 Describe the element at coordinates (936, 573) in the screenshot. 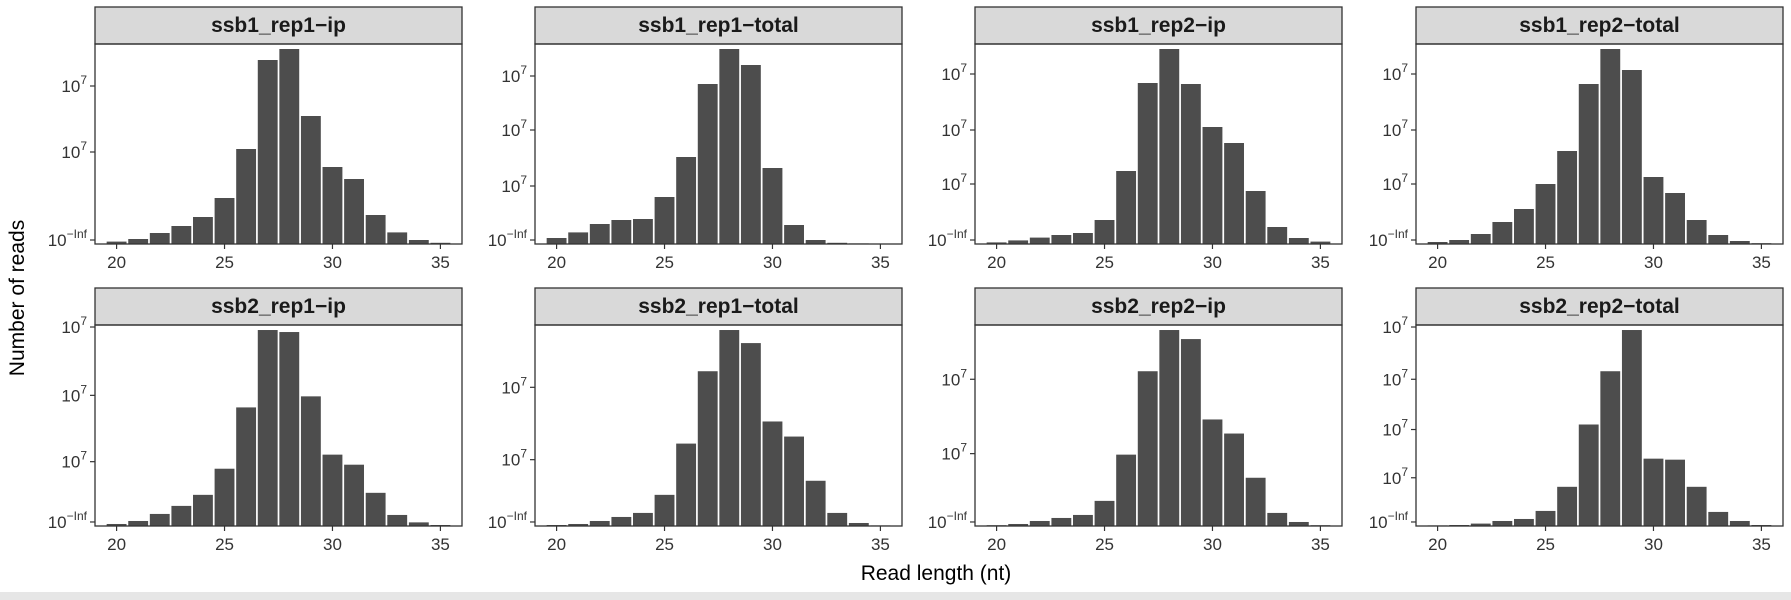

I see `x-axis-title: Read length (nt)` at that location.